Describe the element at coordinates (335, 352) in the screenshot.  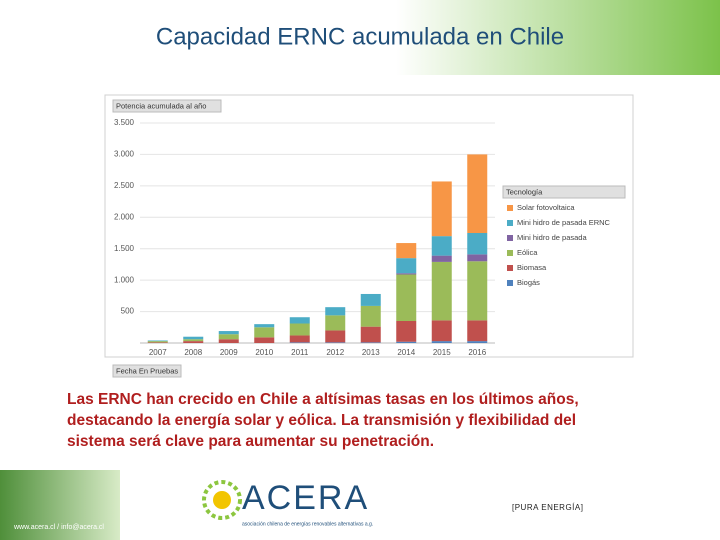
I see `x-tick-label: 2012` at that location.